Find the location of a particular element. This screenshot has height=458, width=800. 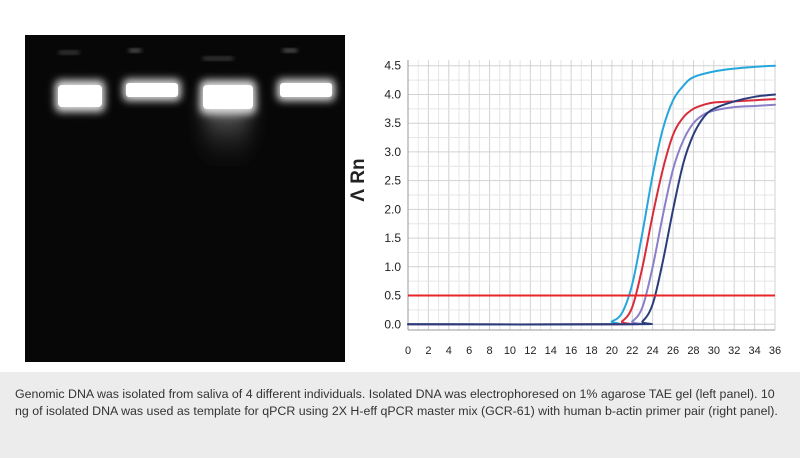

x-tick-label: 10 is located at coordinates (510, 351).